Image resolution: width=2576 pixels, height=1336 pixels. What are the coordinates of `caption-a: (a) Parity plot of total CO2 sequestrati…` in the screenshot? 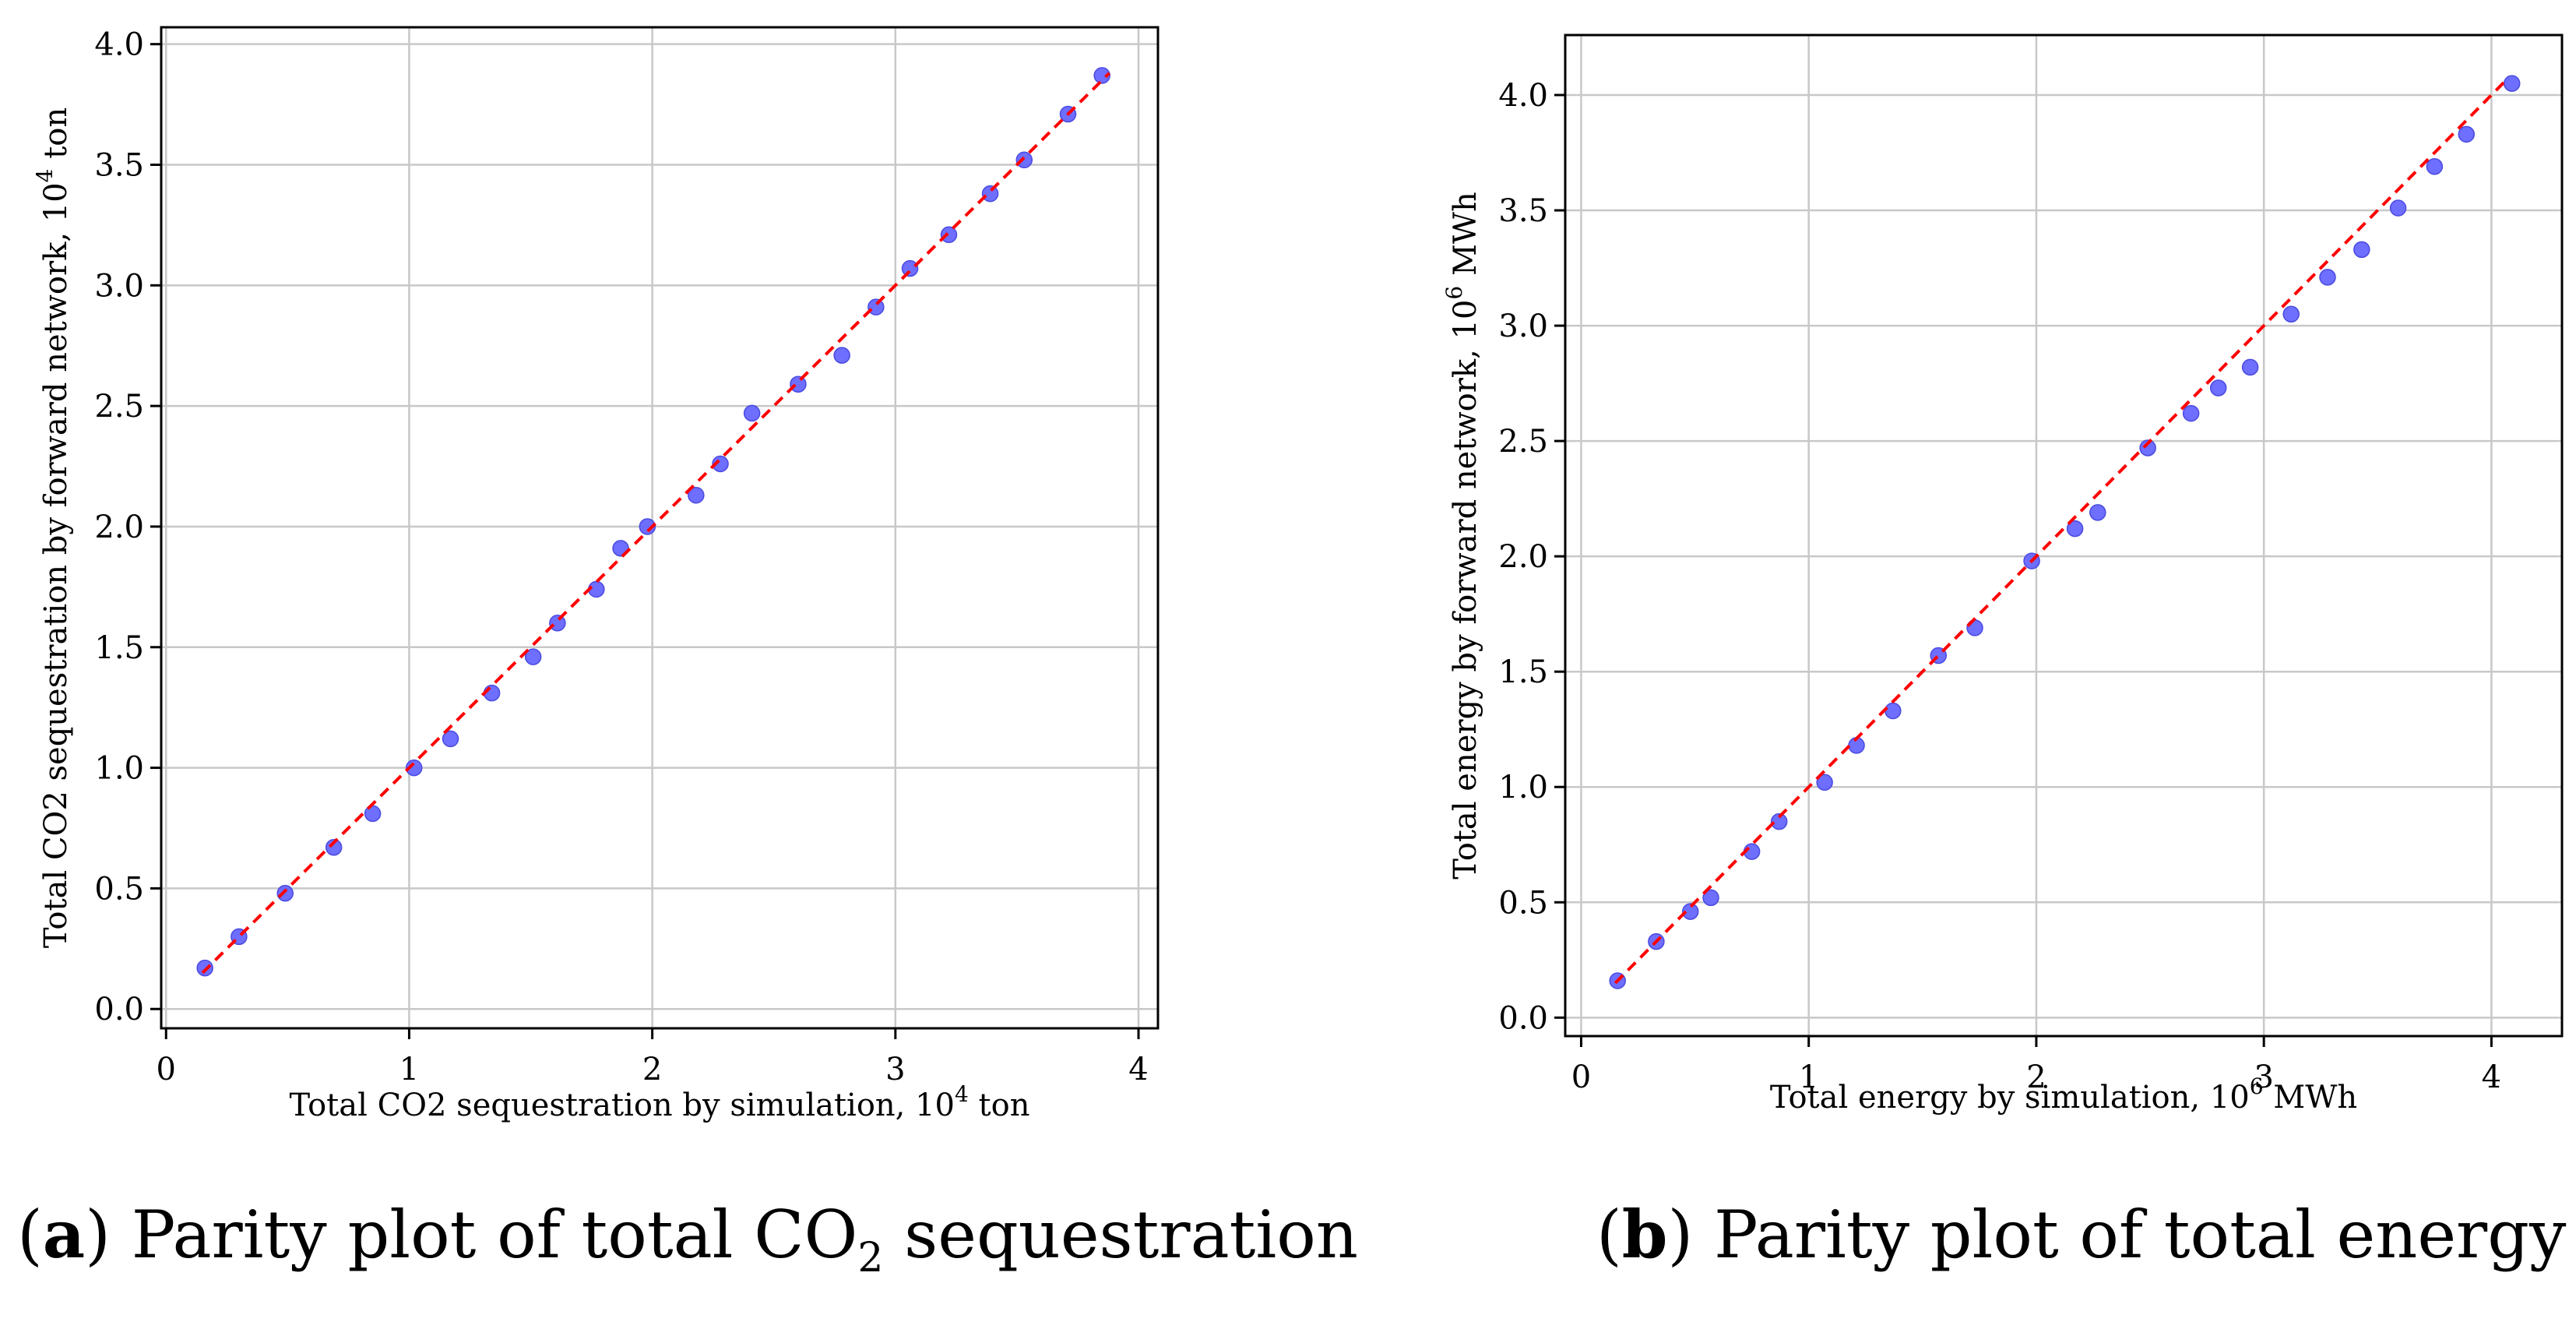 It's located at (687, 1238).